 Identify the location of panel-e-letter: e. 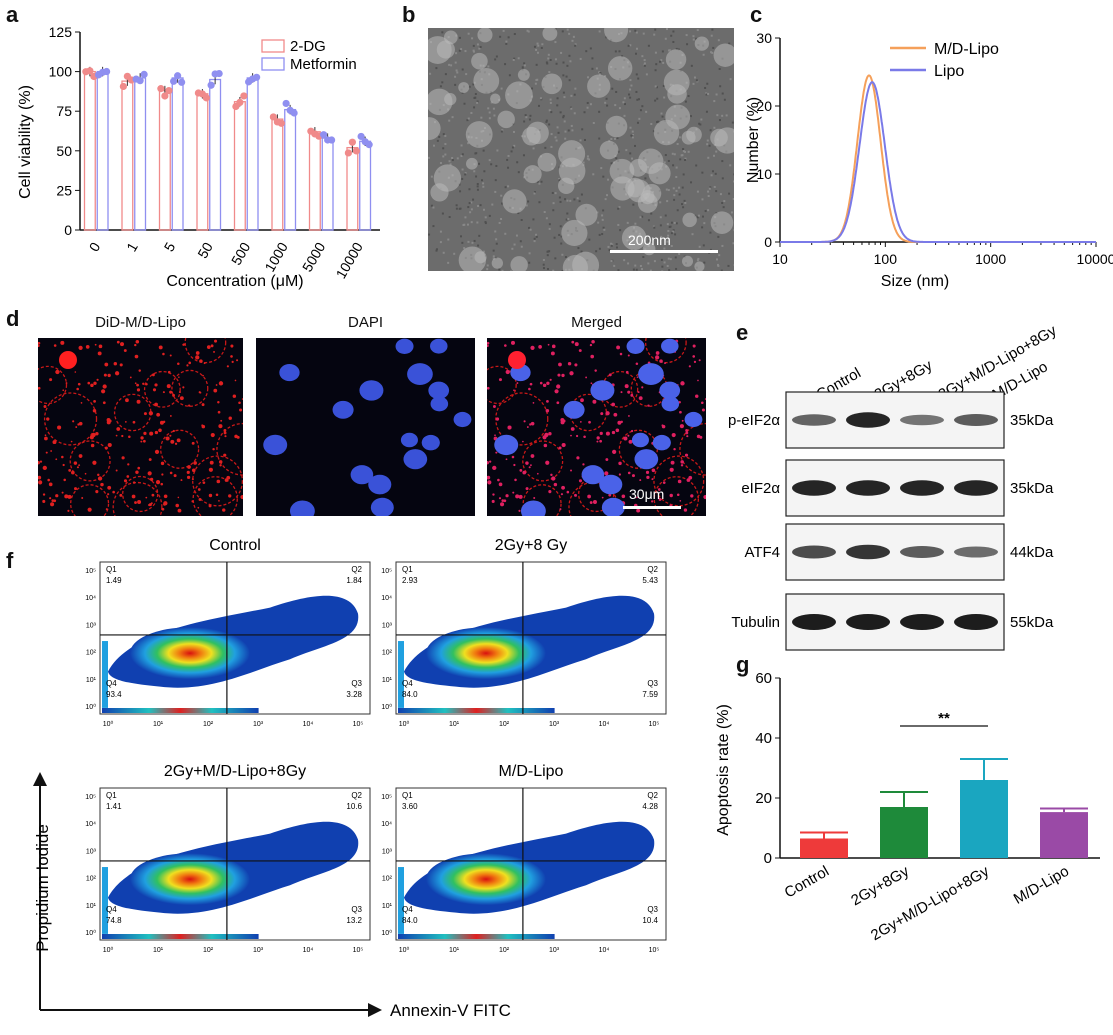
(742, 332).